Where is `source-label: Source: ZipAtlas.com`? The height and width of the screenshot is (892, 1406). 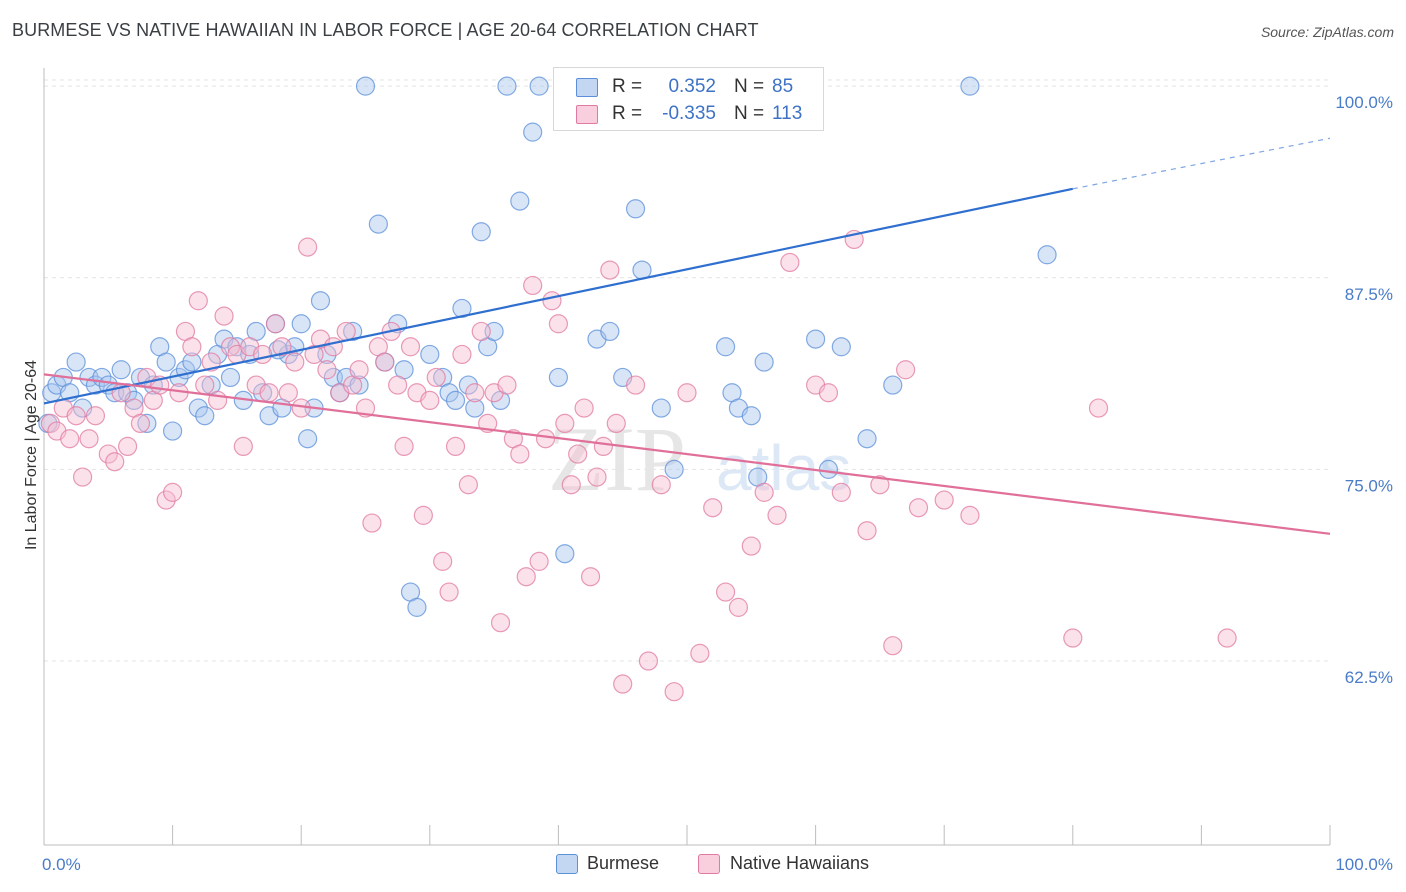 source-label: Source: ZipAtlas.com is located at coordinates (1327, 32).